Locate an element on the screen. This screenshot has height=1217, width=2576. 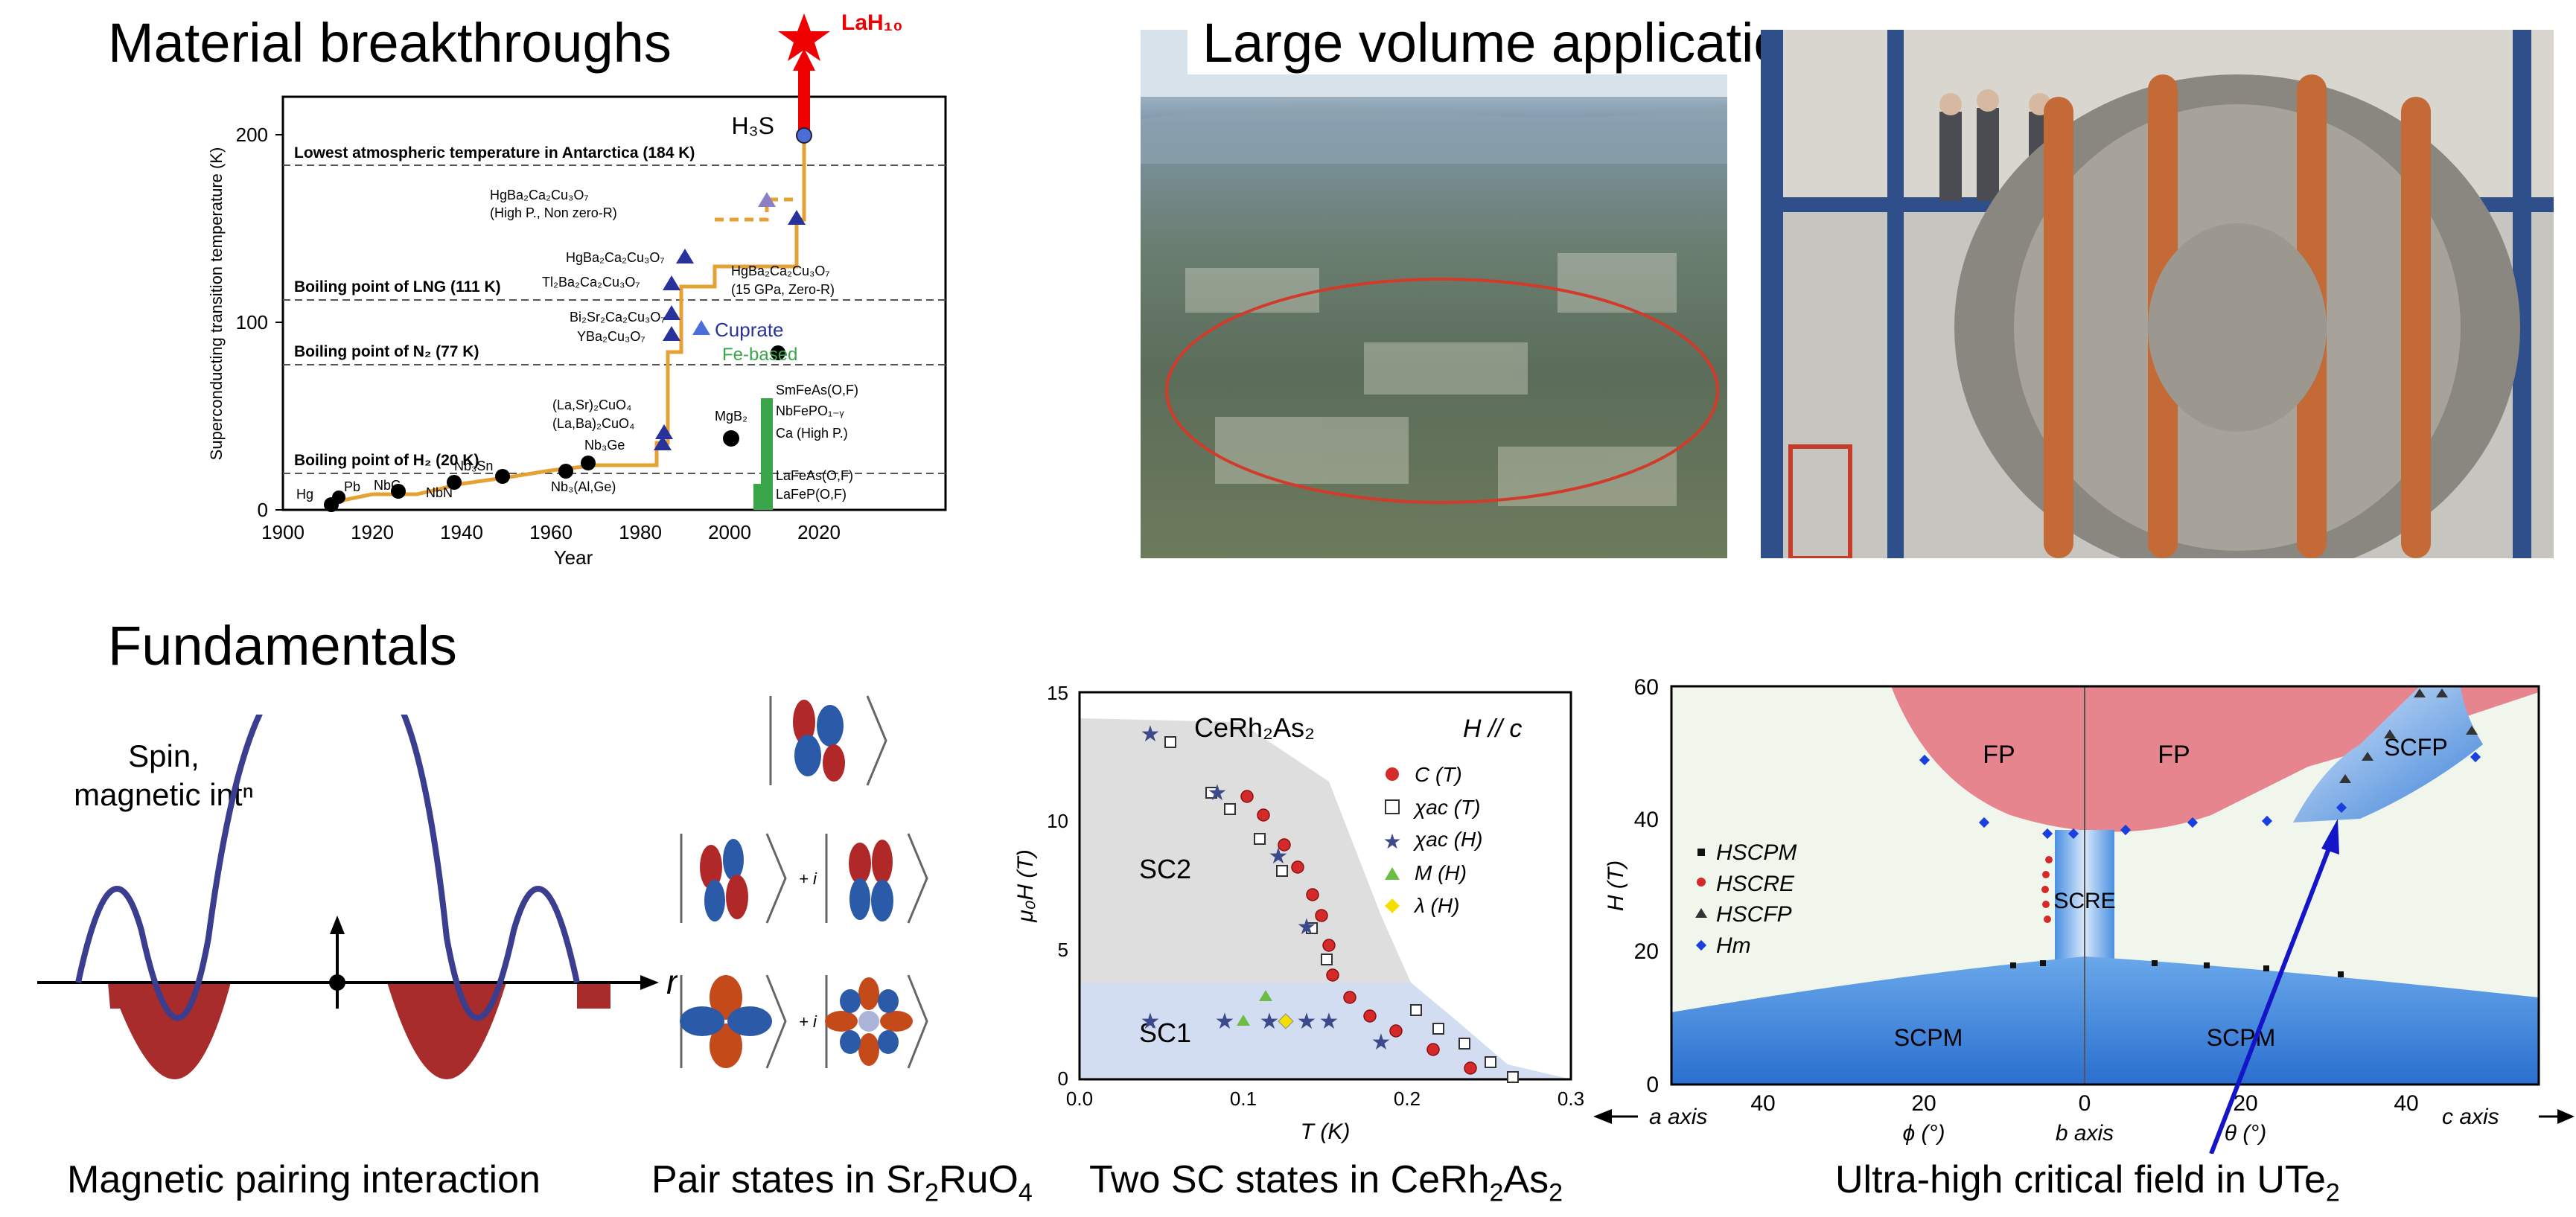
section-title-material: Material breakthroughs is located at coordinates (390, 43).